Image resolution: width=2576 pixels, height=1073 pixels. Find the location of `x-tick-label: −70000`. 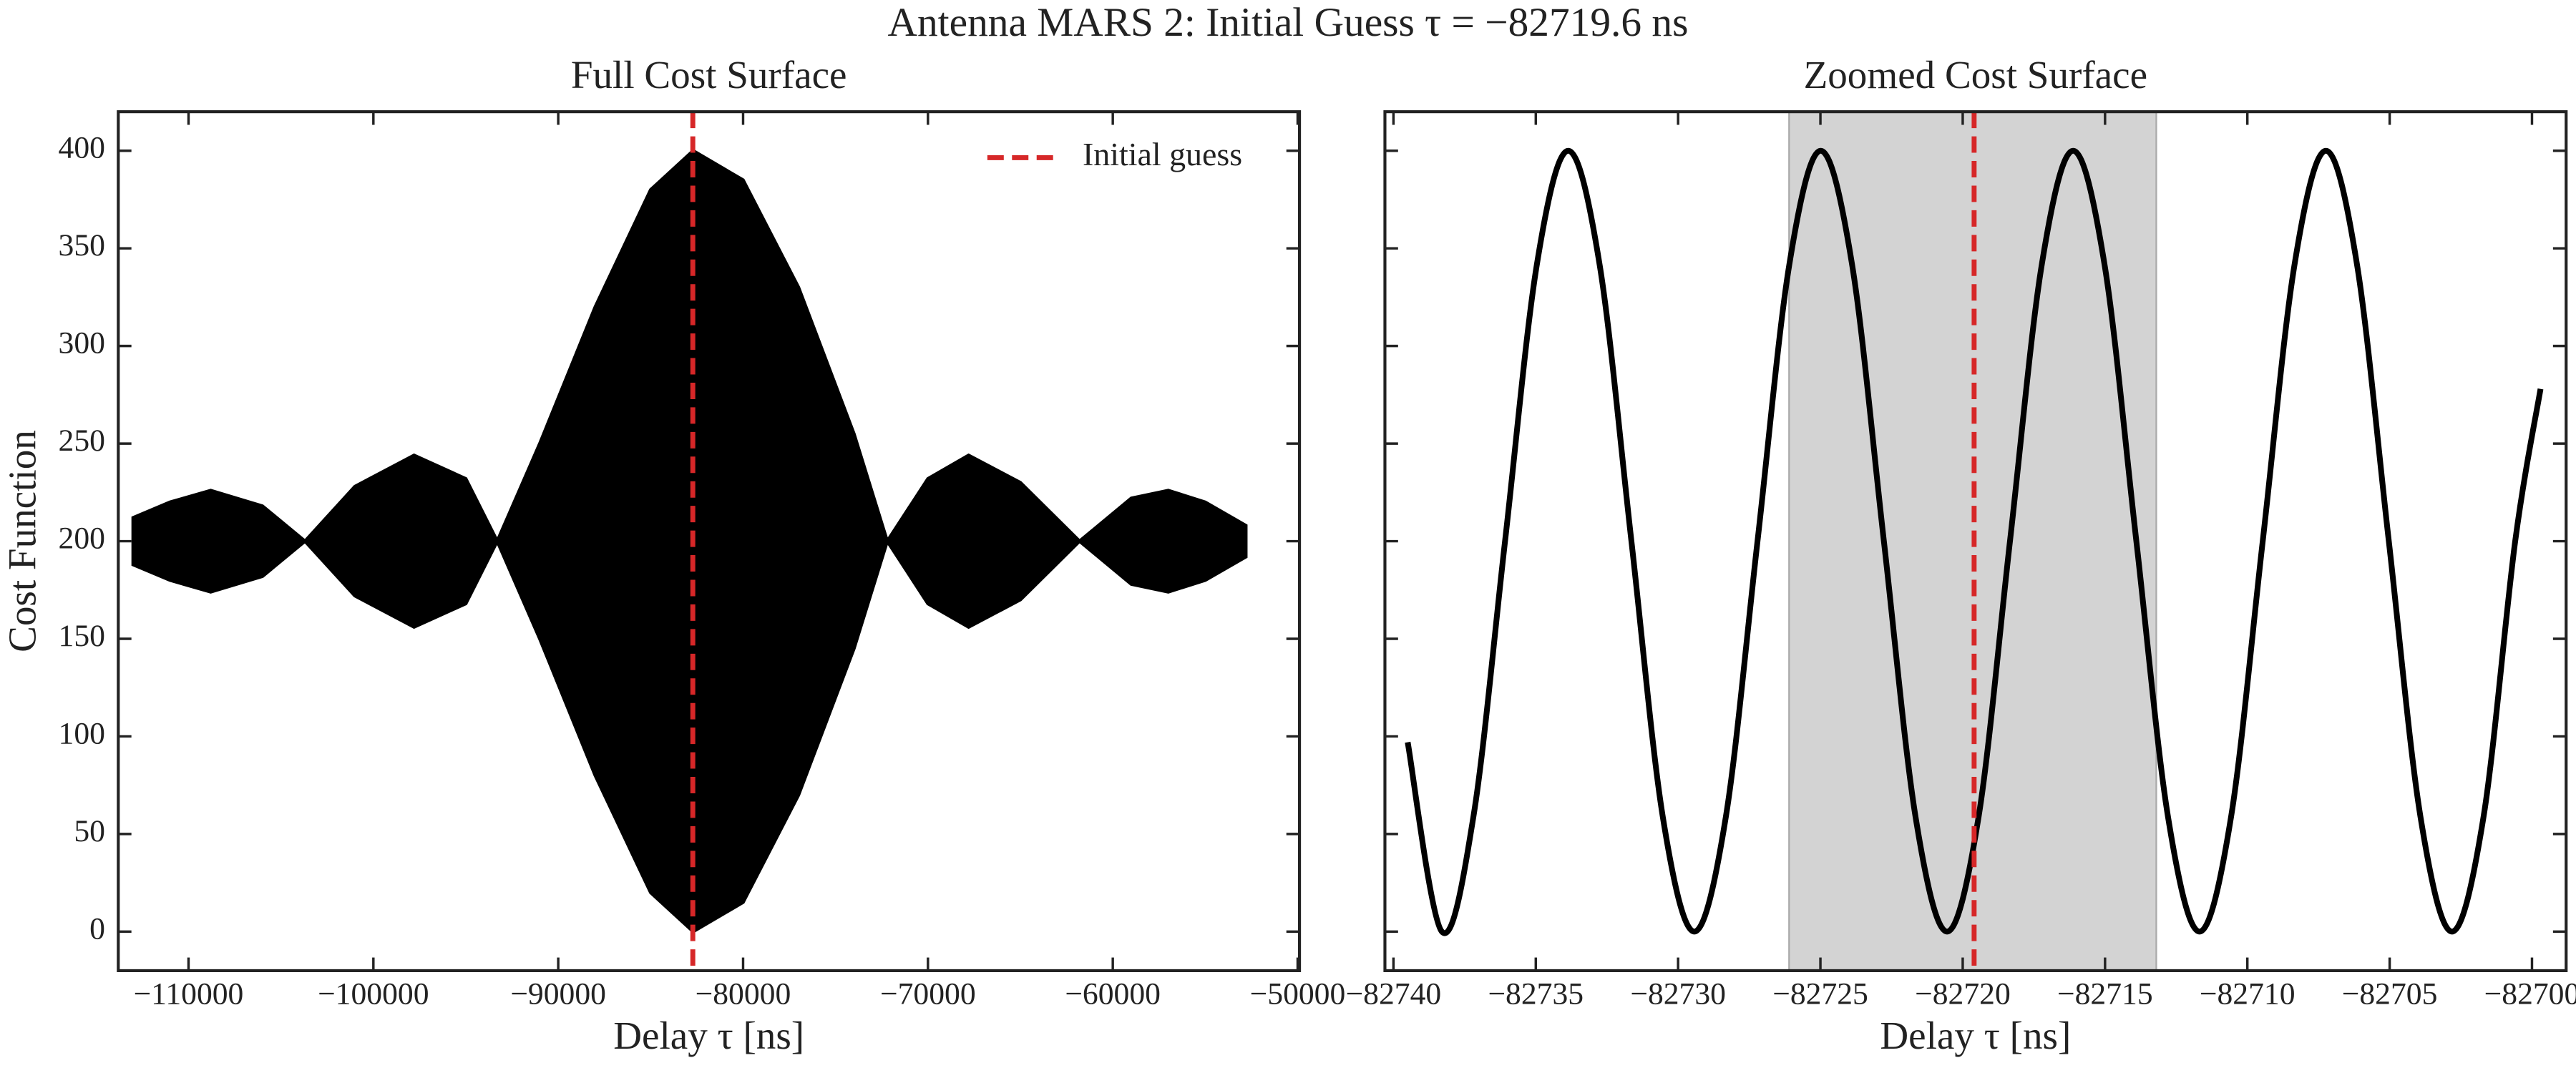

x-tick-label: −70000 is located at coordinates (928, 994).